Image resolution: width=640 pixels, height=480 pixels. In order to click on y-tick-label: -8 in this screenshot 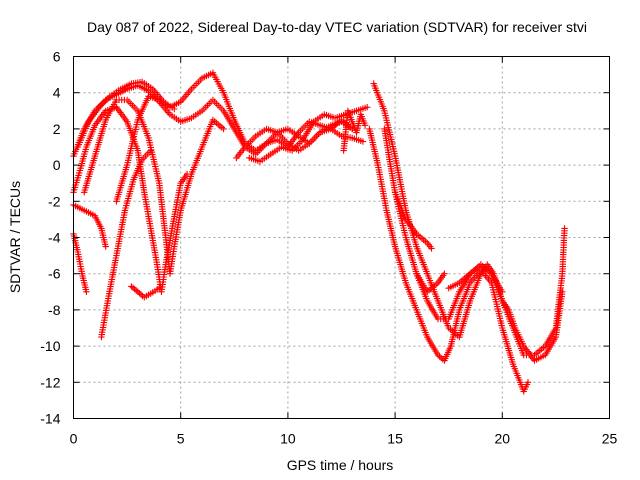, I will do `click(54, 310)`.